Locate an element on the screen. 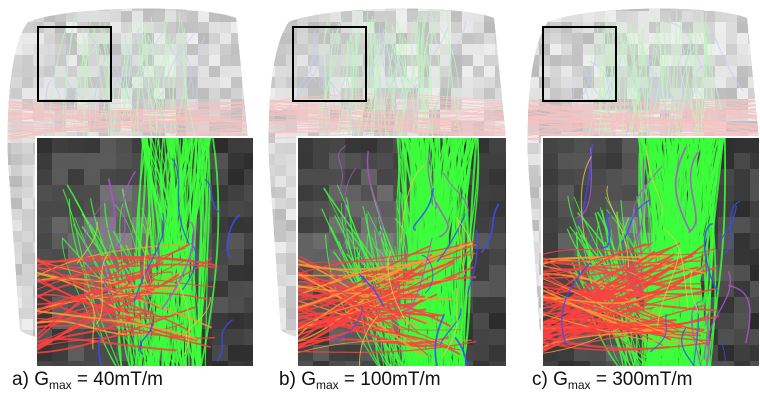  panel-b-symbol: G is located at coordinates (308, 379).